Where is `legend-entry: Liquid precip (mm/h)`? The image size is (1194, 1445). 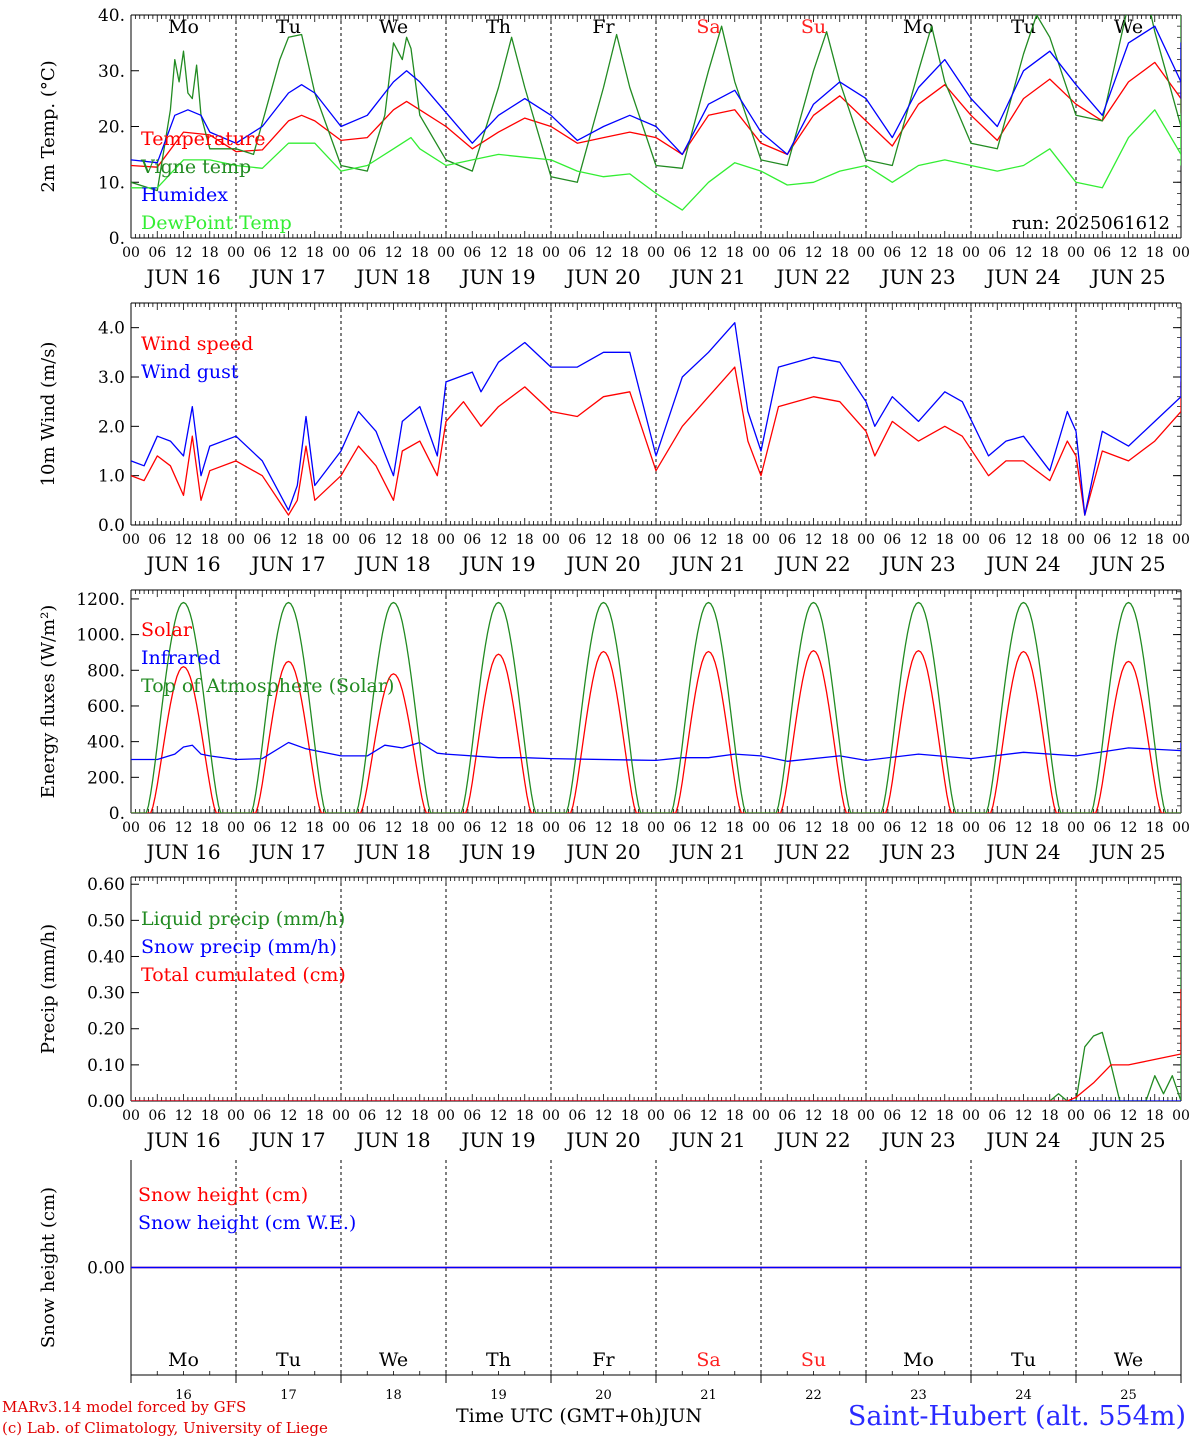
legend-entry: Liquid precip (mm/h) is located at coordinates (243, 919).